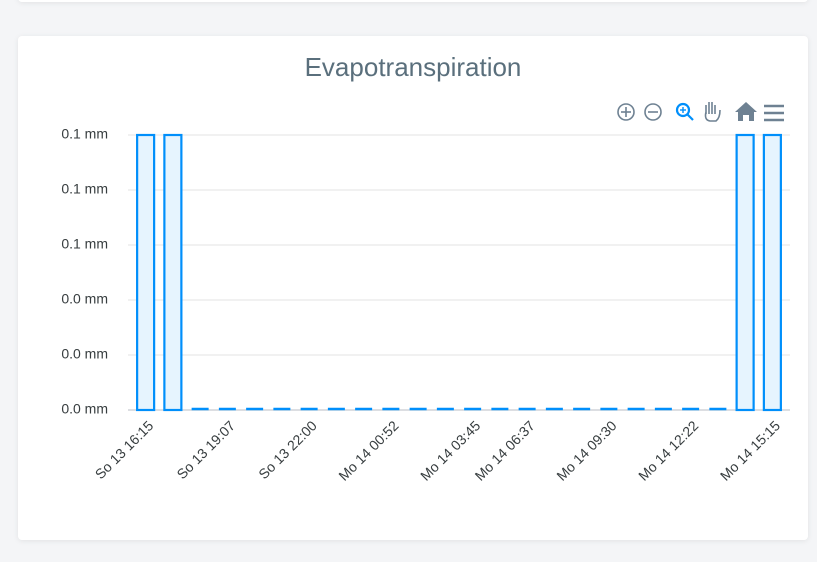  I want to click on x-tick-label: Mo 14 09:30, so click(586, 450).